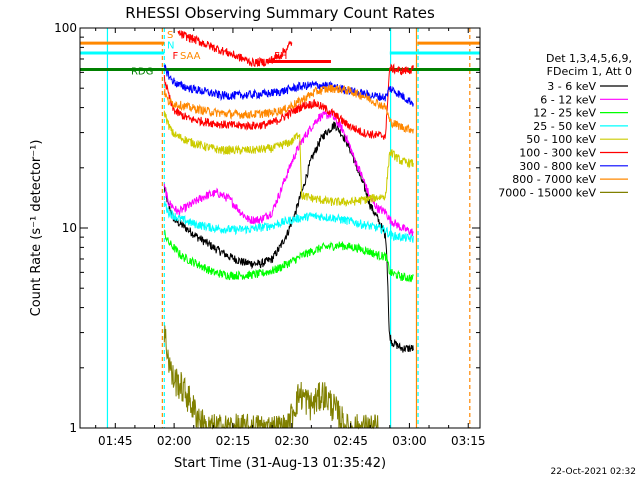 The image size is (640, 480). What do you see at coordinates (288, 256) in the screenshot?
I see `series-12-25-kev` at bounding box center [288, 256].